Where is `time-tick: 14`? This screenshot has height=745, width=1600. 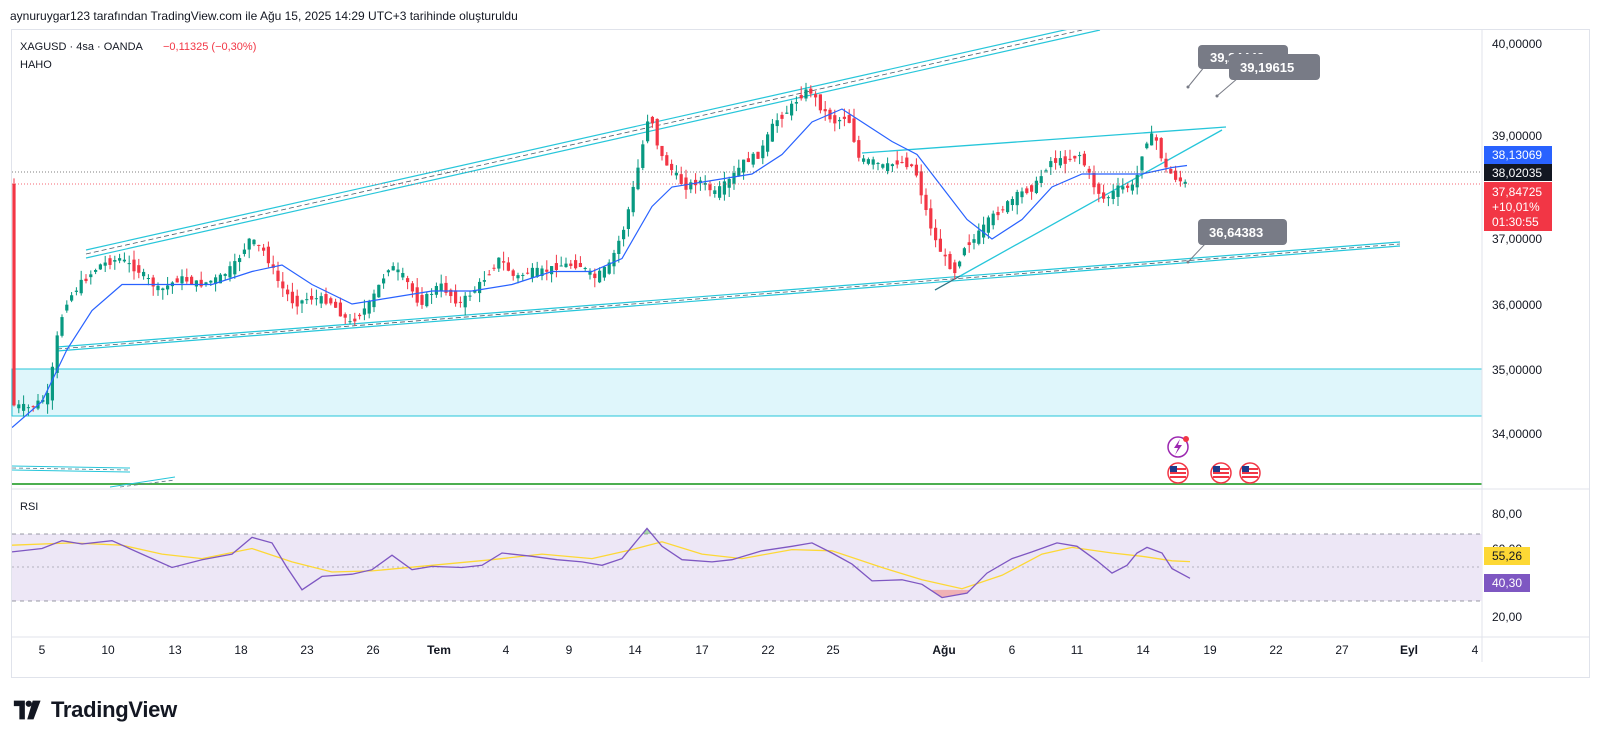 time-tick: 14 is located at coordinates (1143, 650).